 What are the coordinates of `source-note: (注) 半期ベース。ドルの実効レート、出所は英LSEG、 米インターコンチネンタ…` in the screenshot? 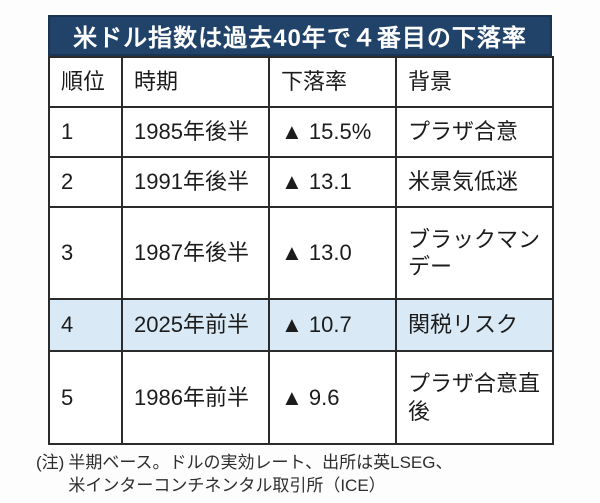 It's located at (306, 475).